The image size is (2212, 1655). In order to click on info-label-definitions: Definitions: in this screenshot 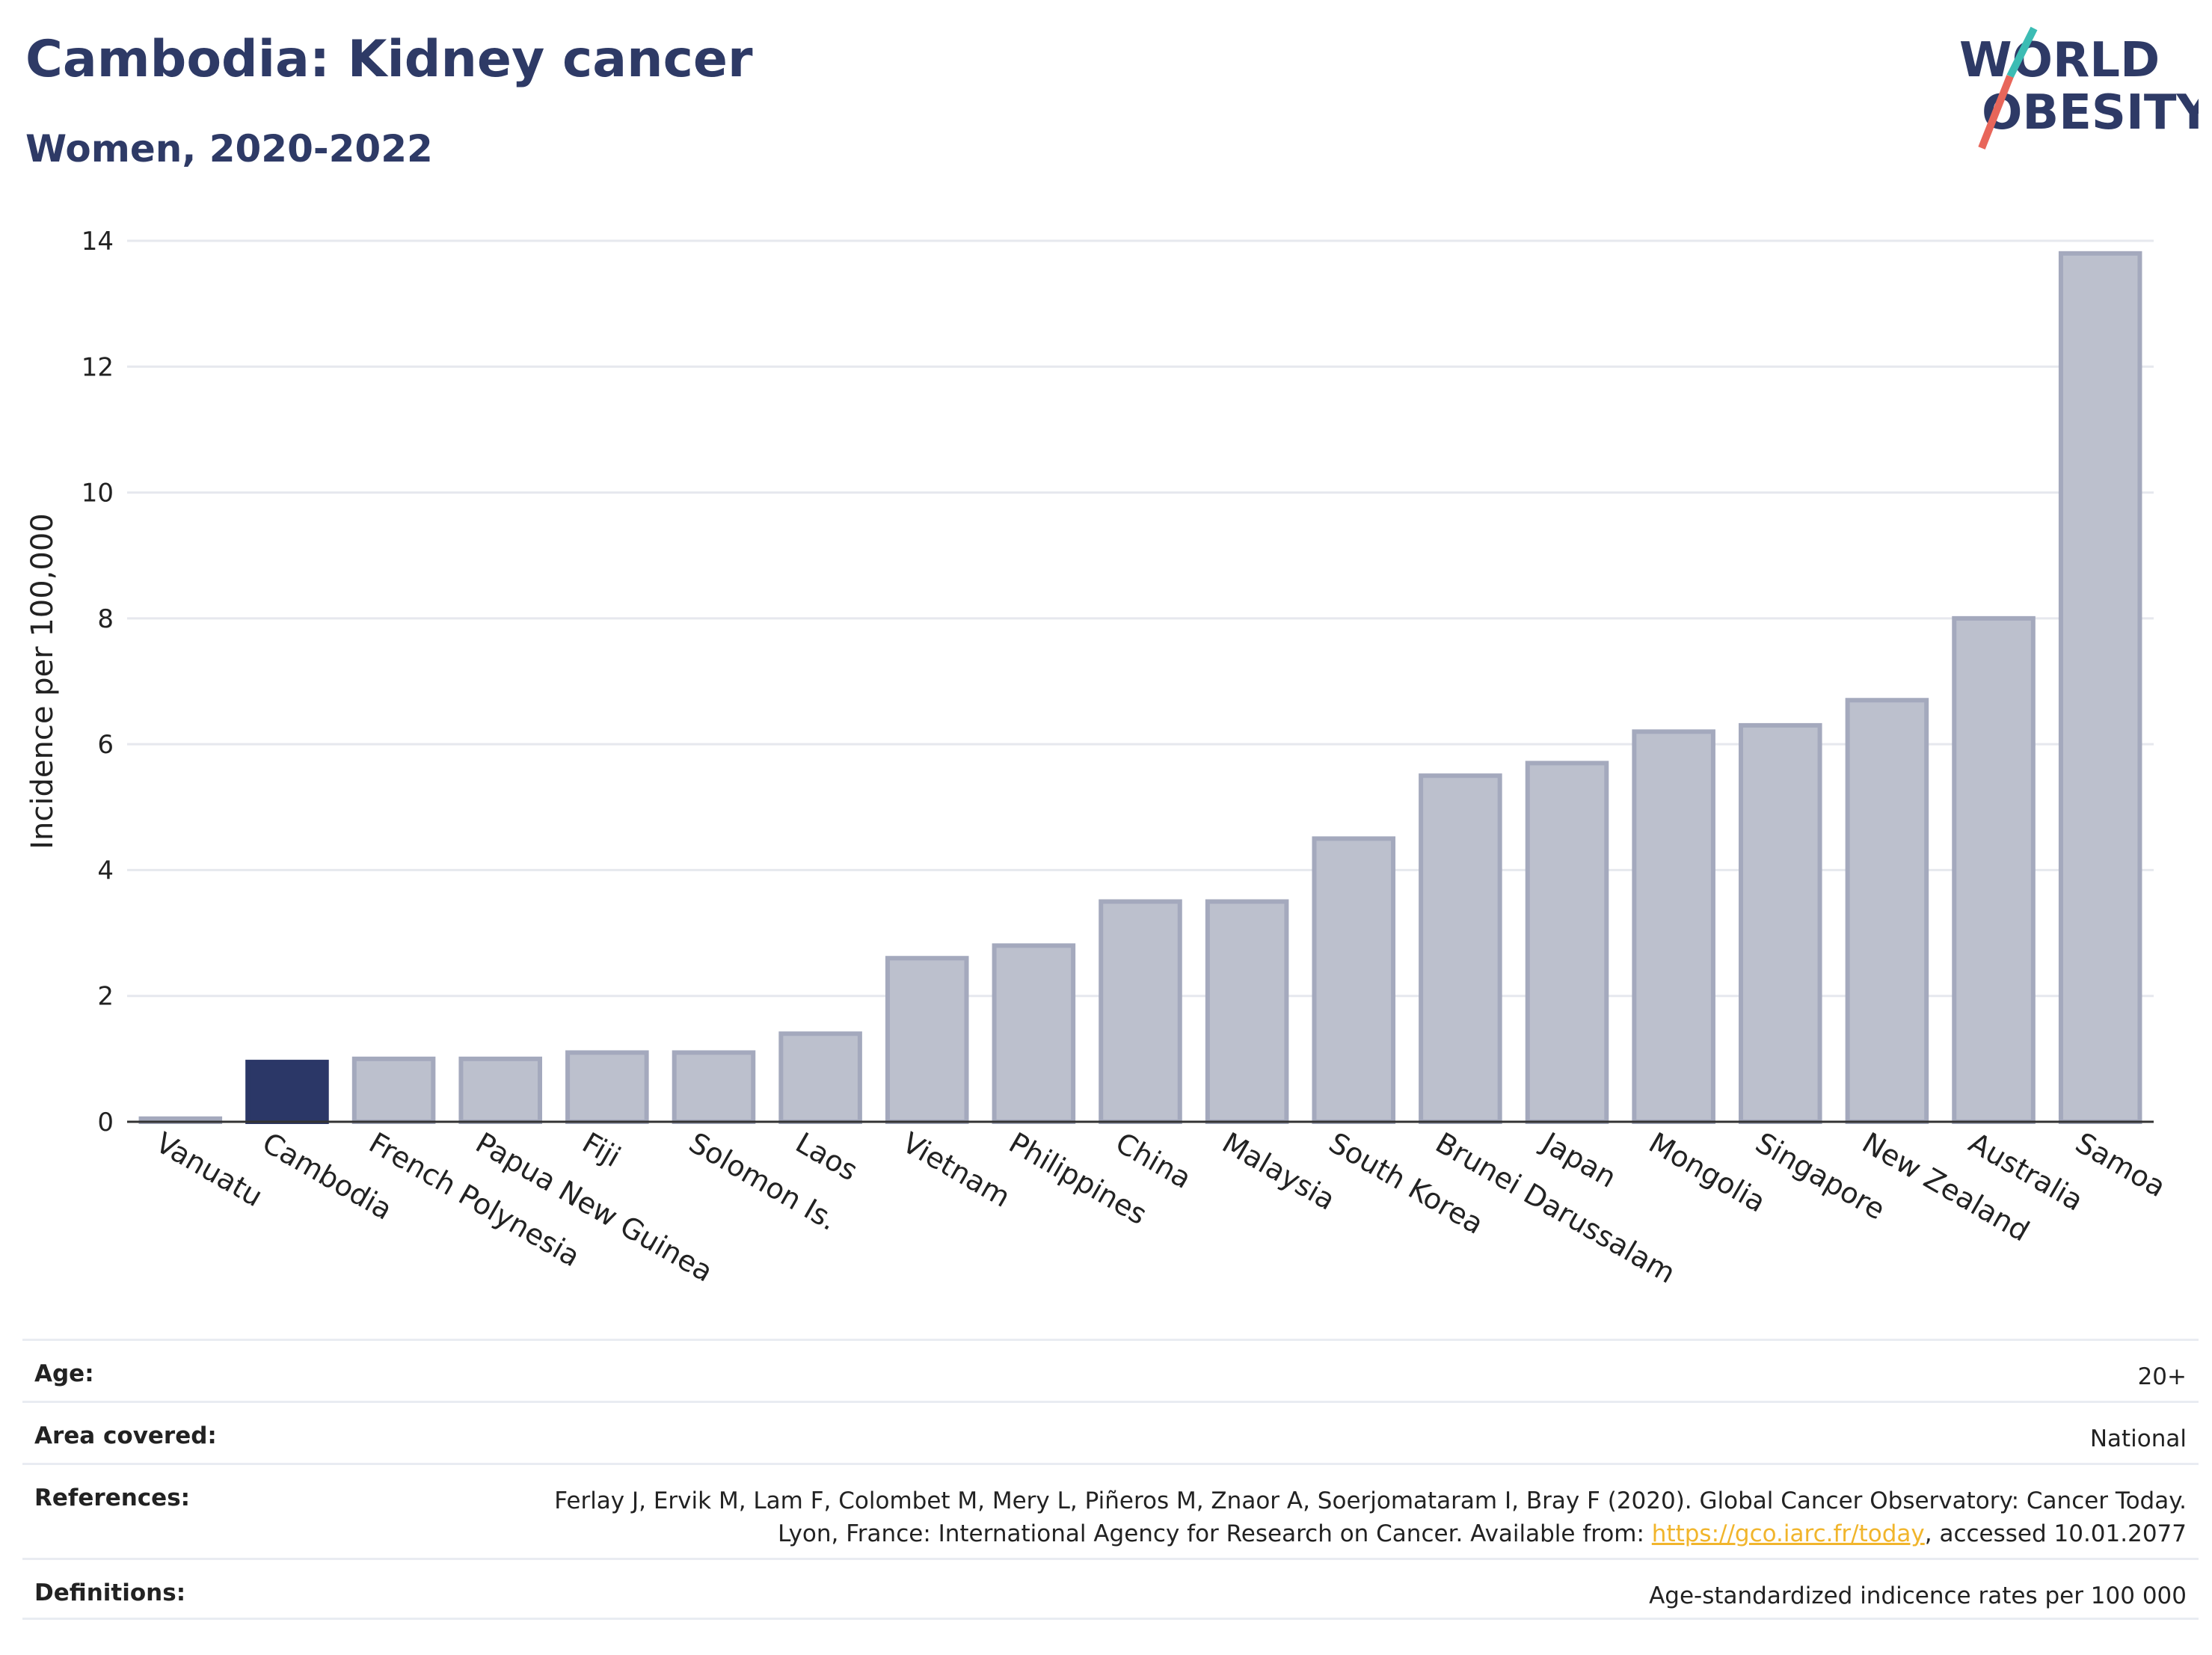, I will do `click(110, 1592)`.